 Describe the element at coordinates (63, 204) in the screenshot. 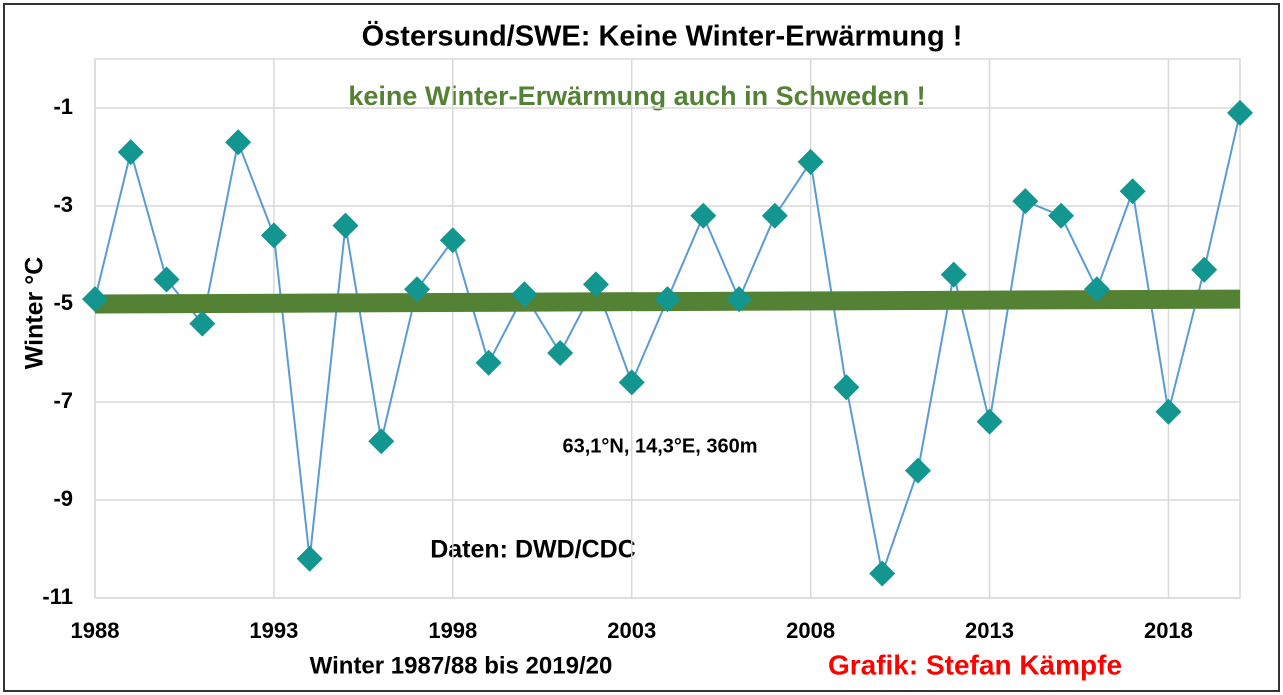

I see `y-tick-label: -3` at that location.